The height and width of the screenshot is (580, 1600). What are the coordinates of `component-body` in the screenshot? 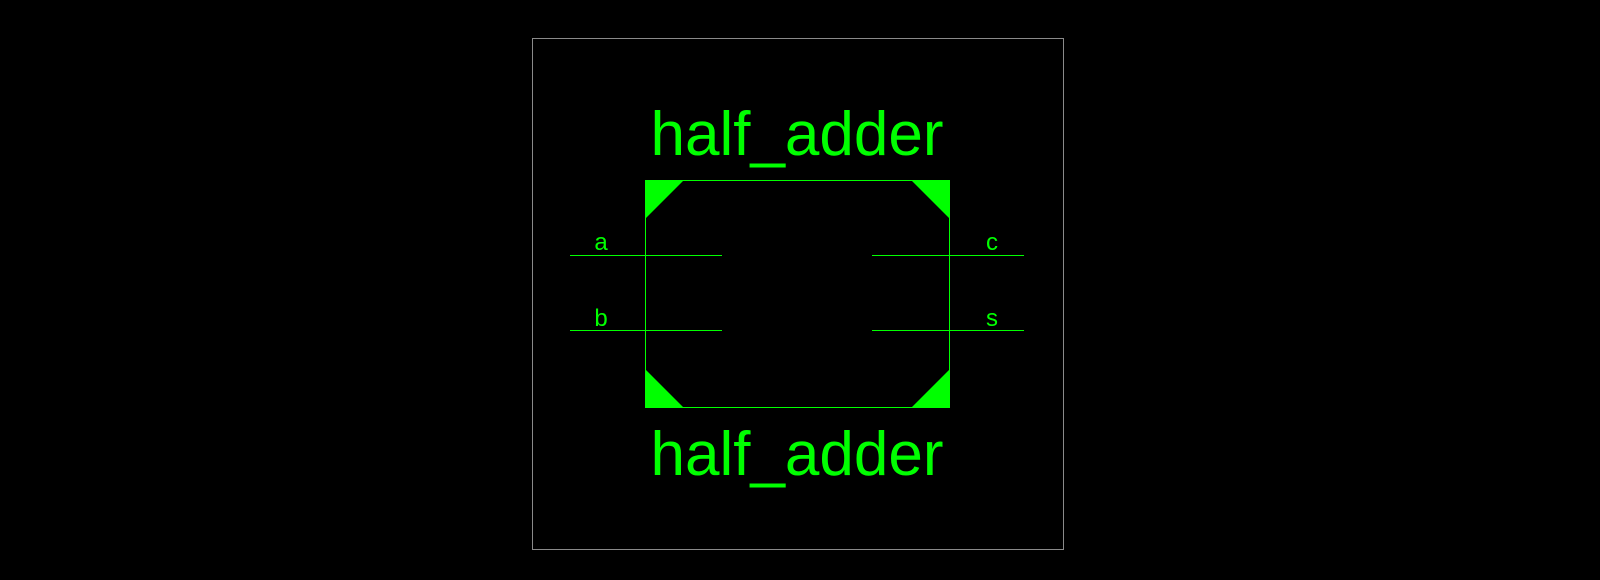 It's located at (797, 294).